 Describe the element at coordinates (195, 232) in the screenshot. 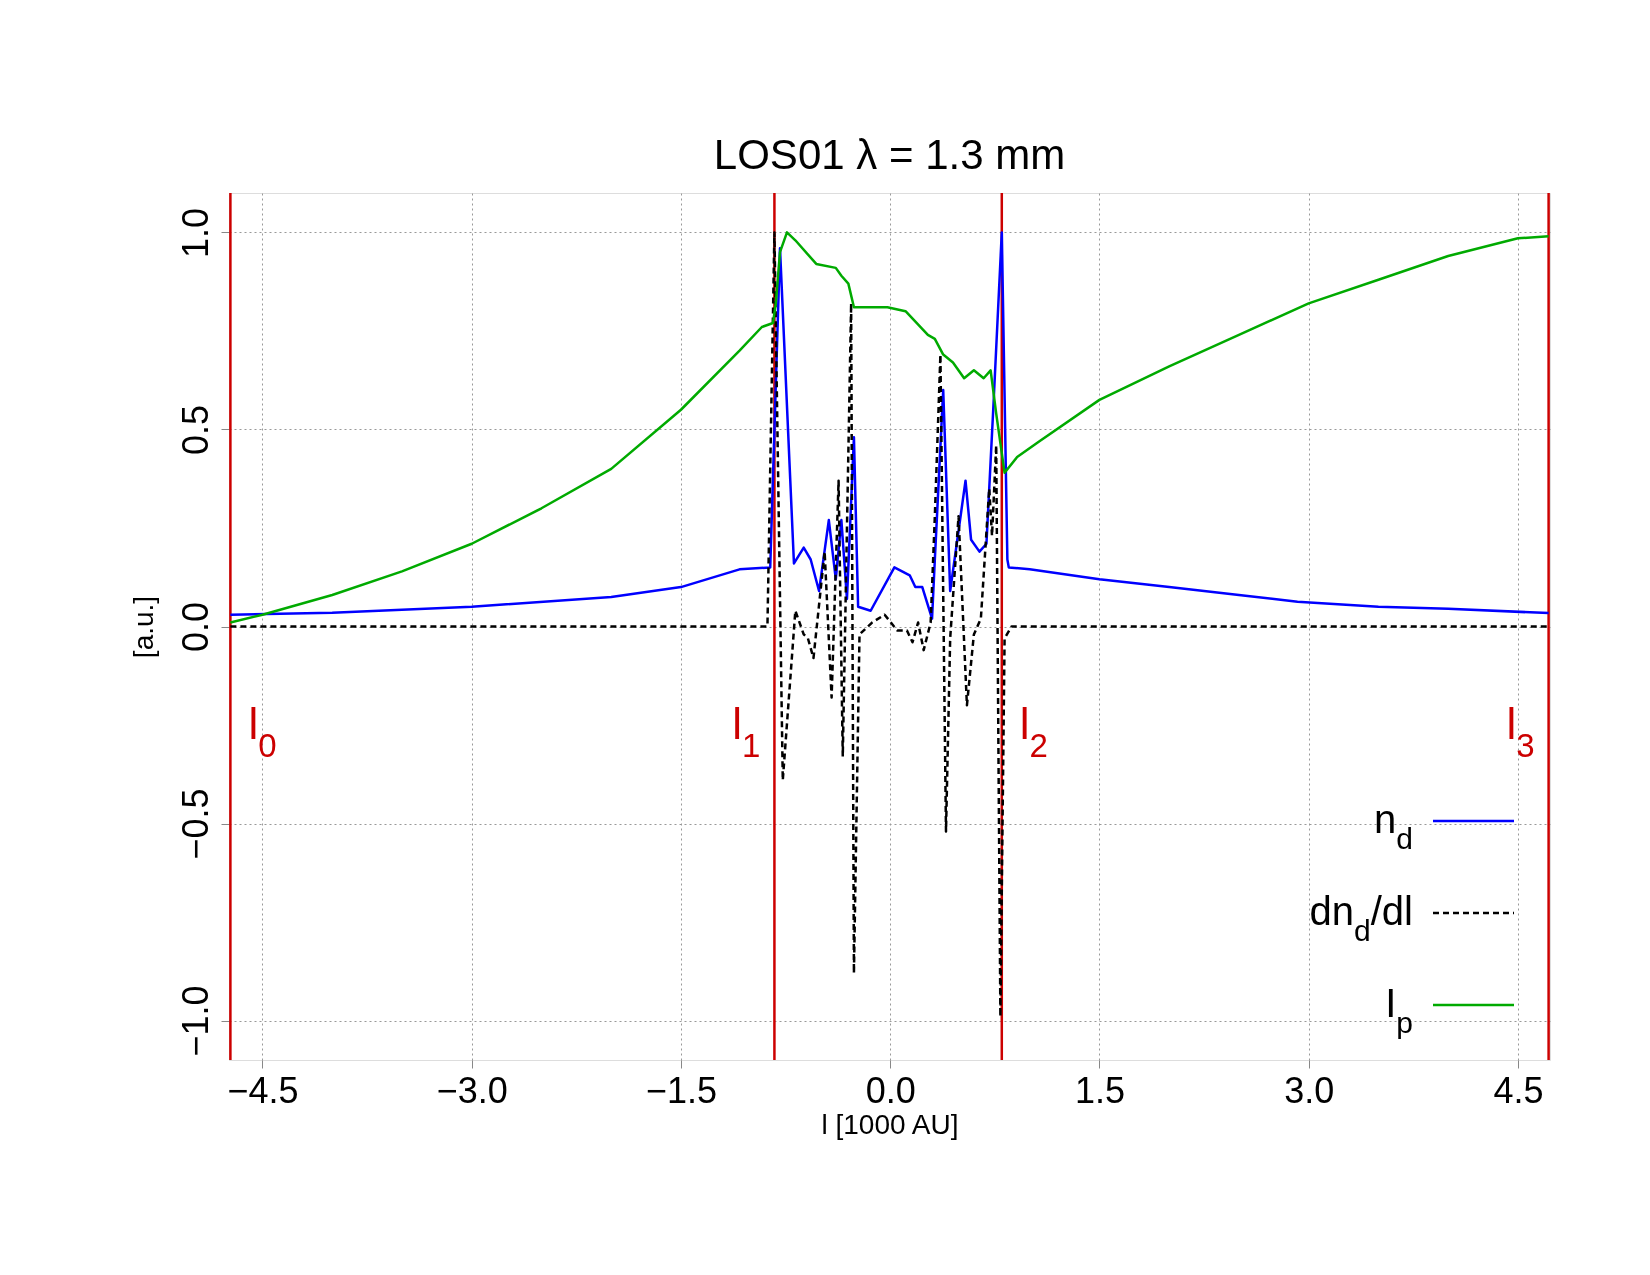

I see `y-tick-label: 1.0` at that location.